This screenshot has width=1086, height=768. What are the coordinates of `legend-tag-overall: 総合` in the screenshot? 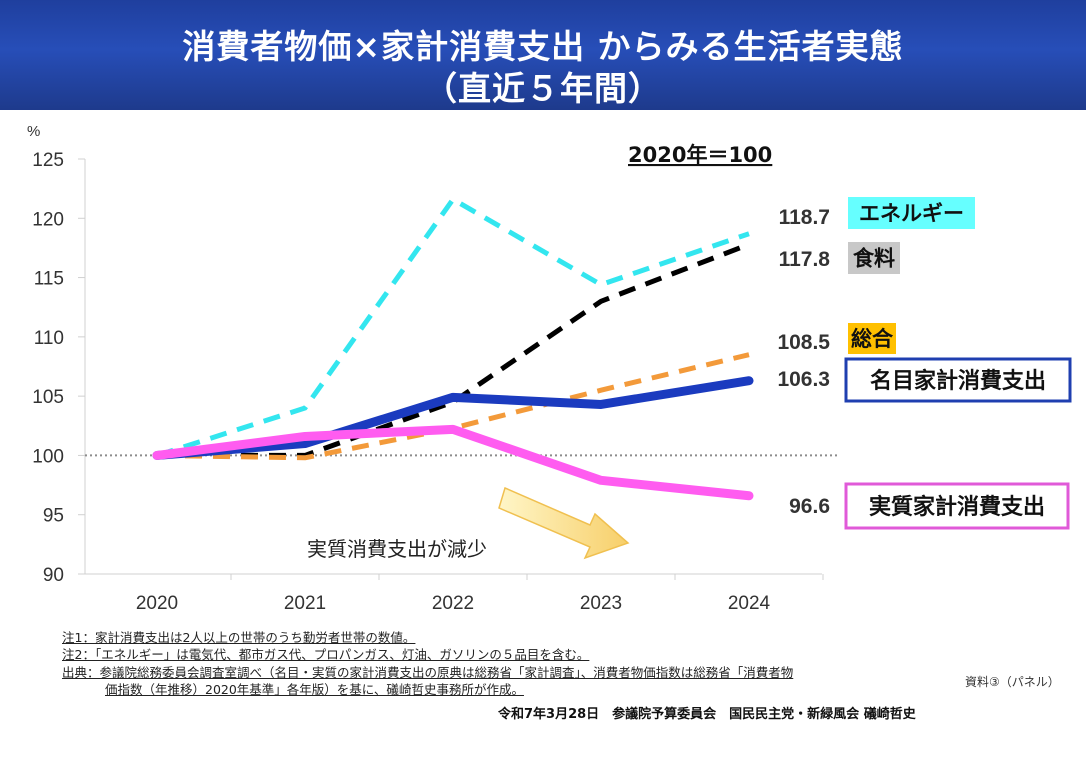 It's located at (872, 339).